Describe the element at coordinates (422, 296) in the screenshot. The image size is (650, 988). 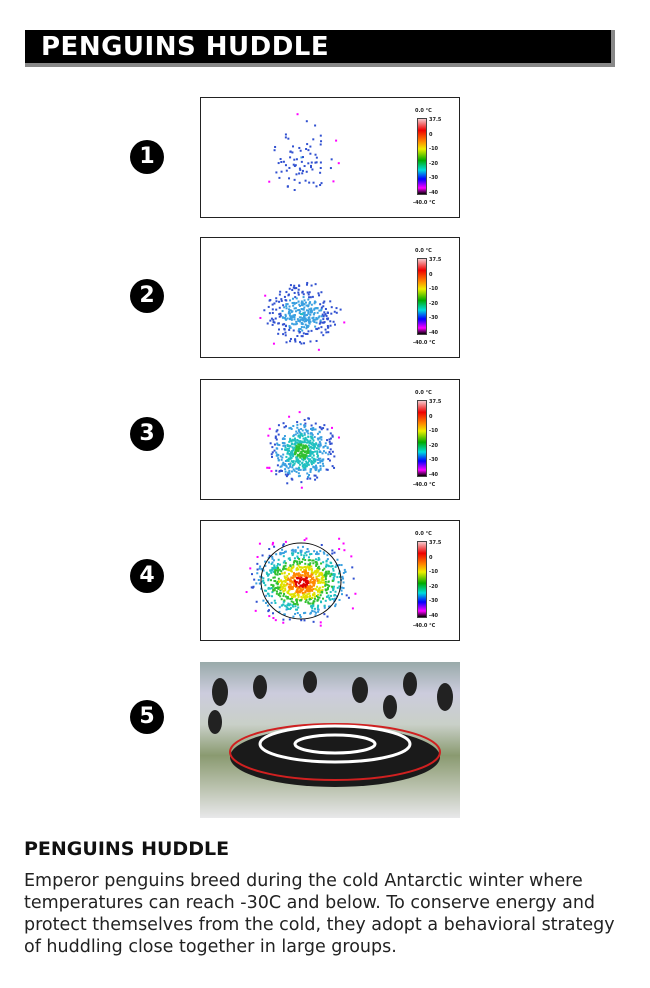
I see `colorbar-gradient` at that location.